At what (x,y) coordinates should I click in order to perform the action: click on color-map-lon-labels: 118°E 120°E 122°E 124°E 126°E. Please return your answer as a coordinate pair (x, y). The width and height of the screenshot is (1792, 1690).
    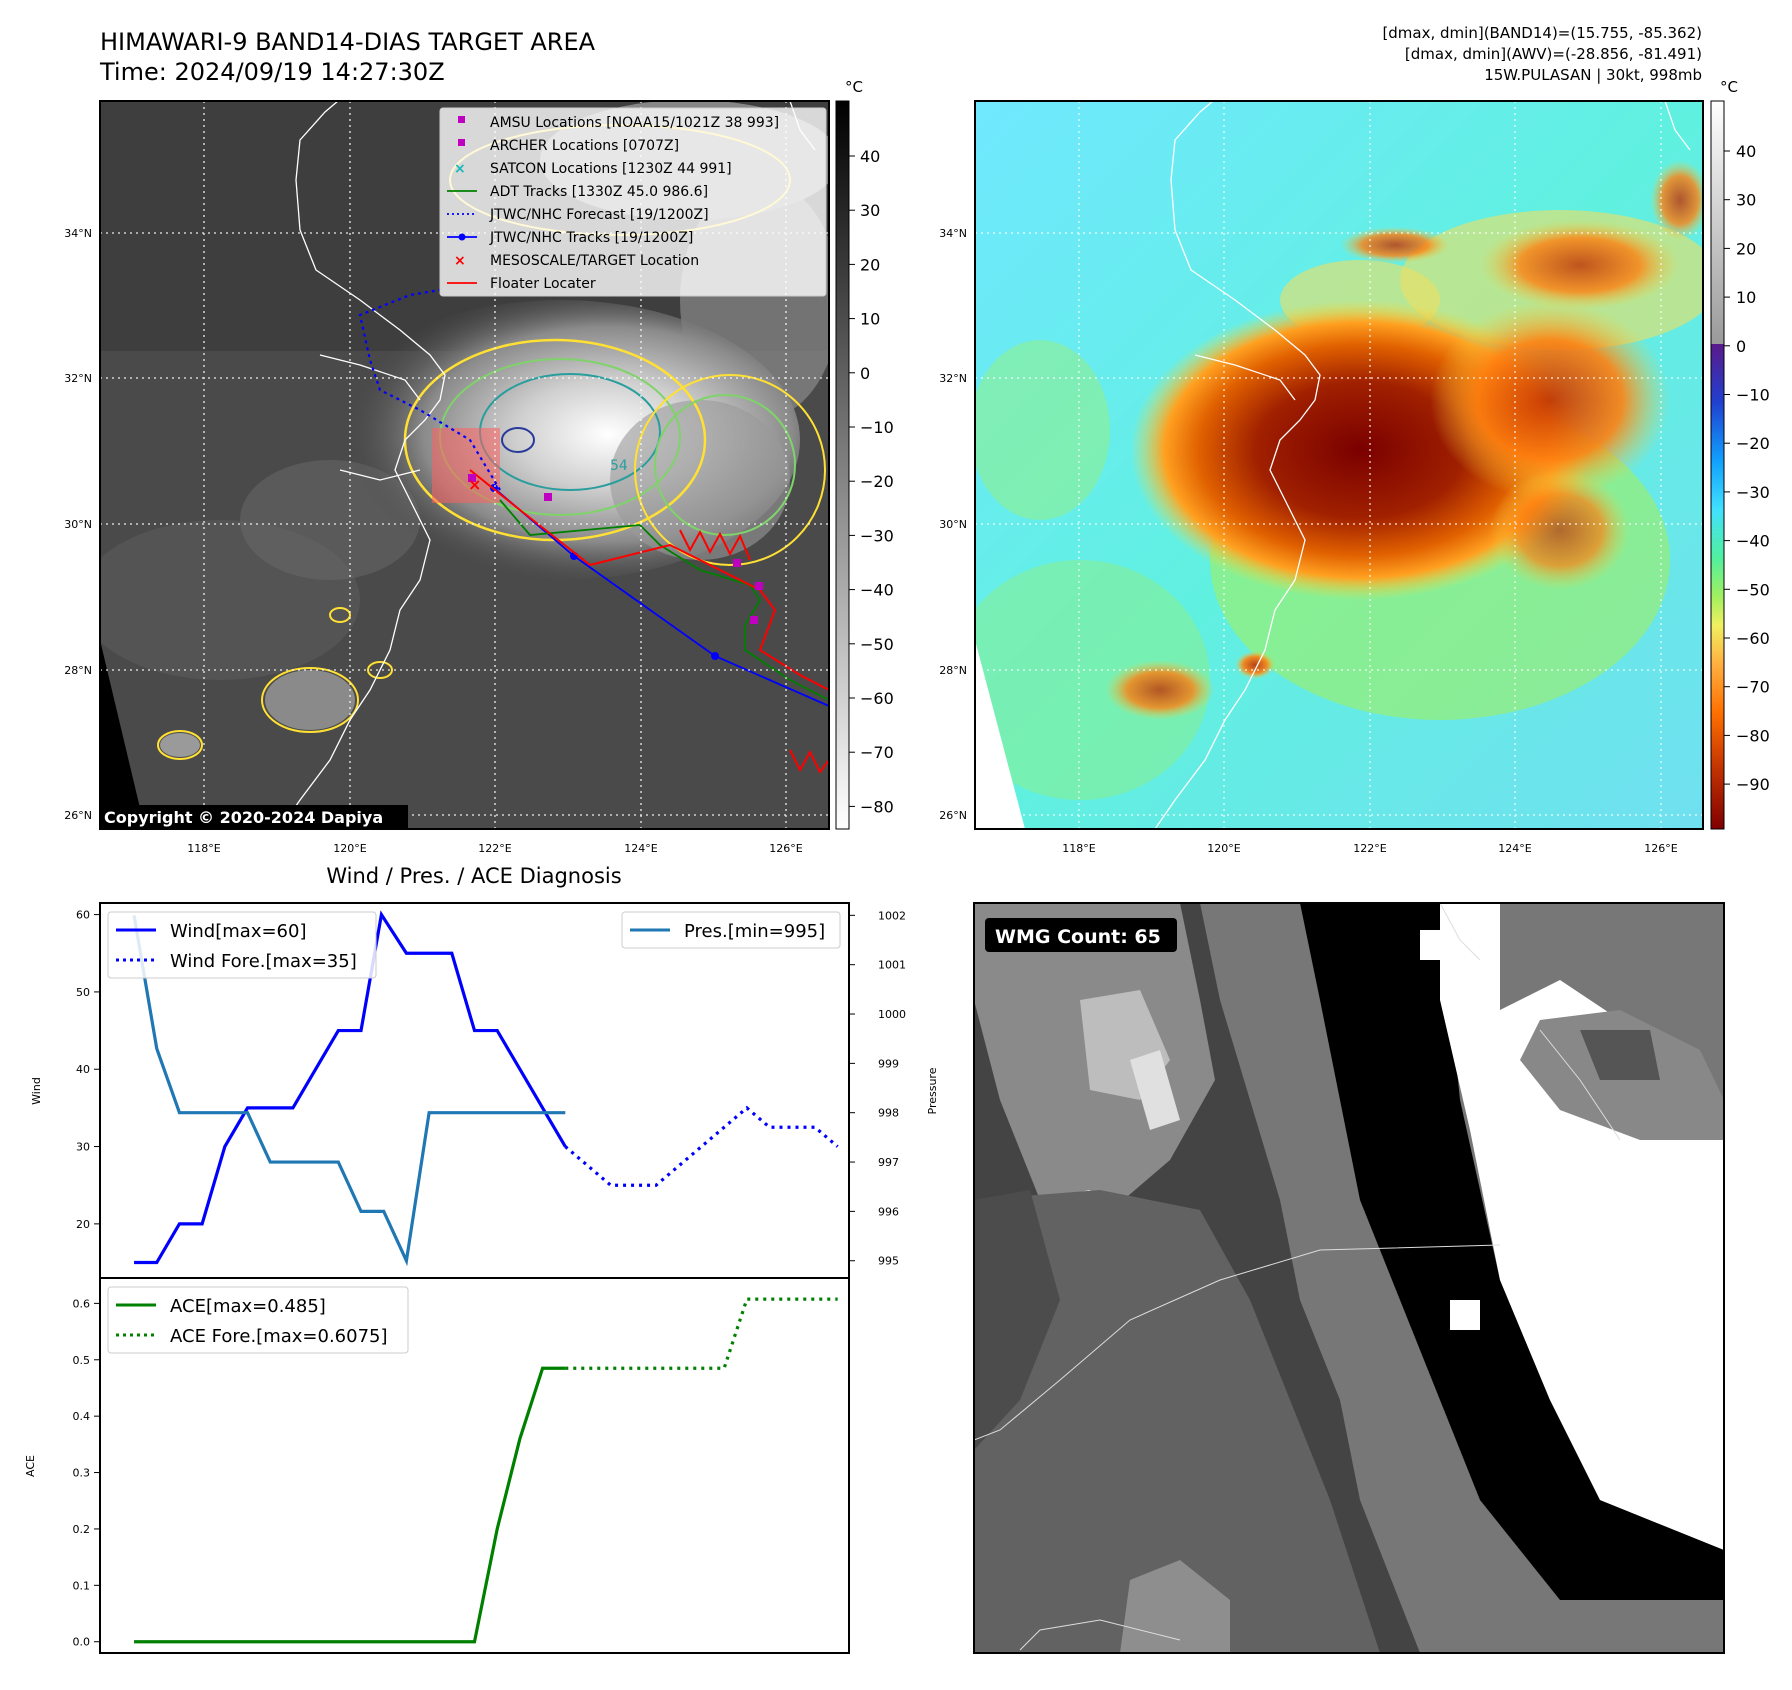
    Looking at the image, I should click on (1369, 848).